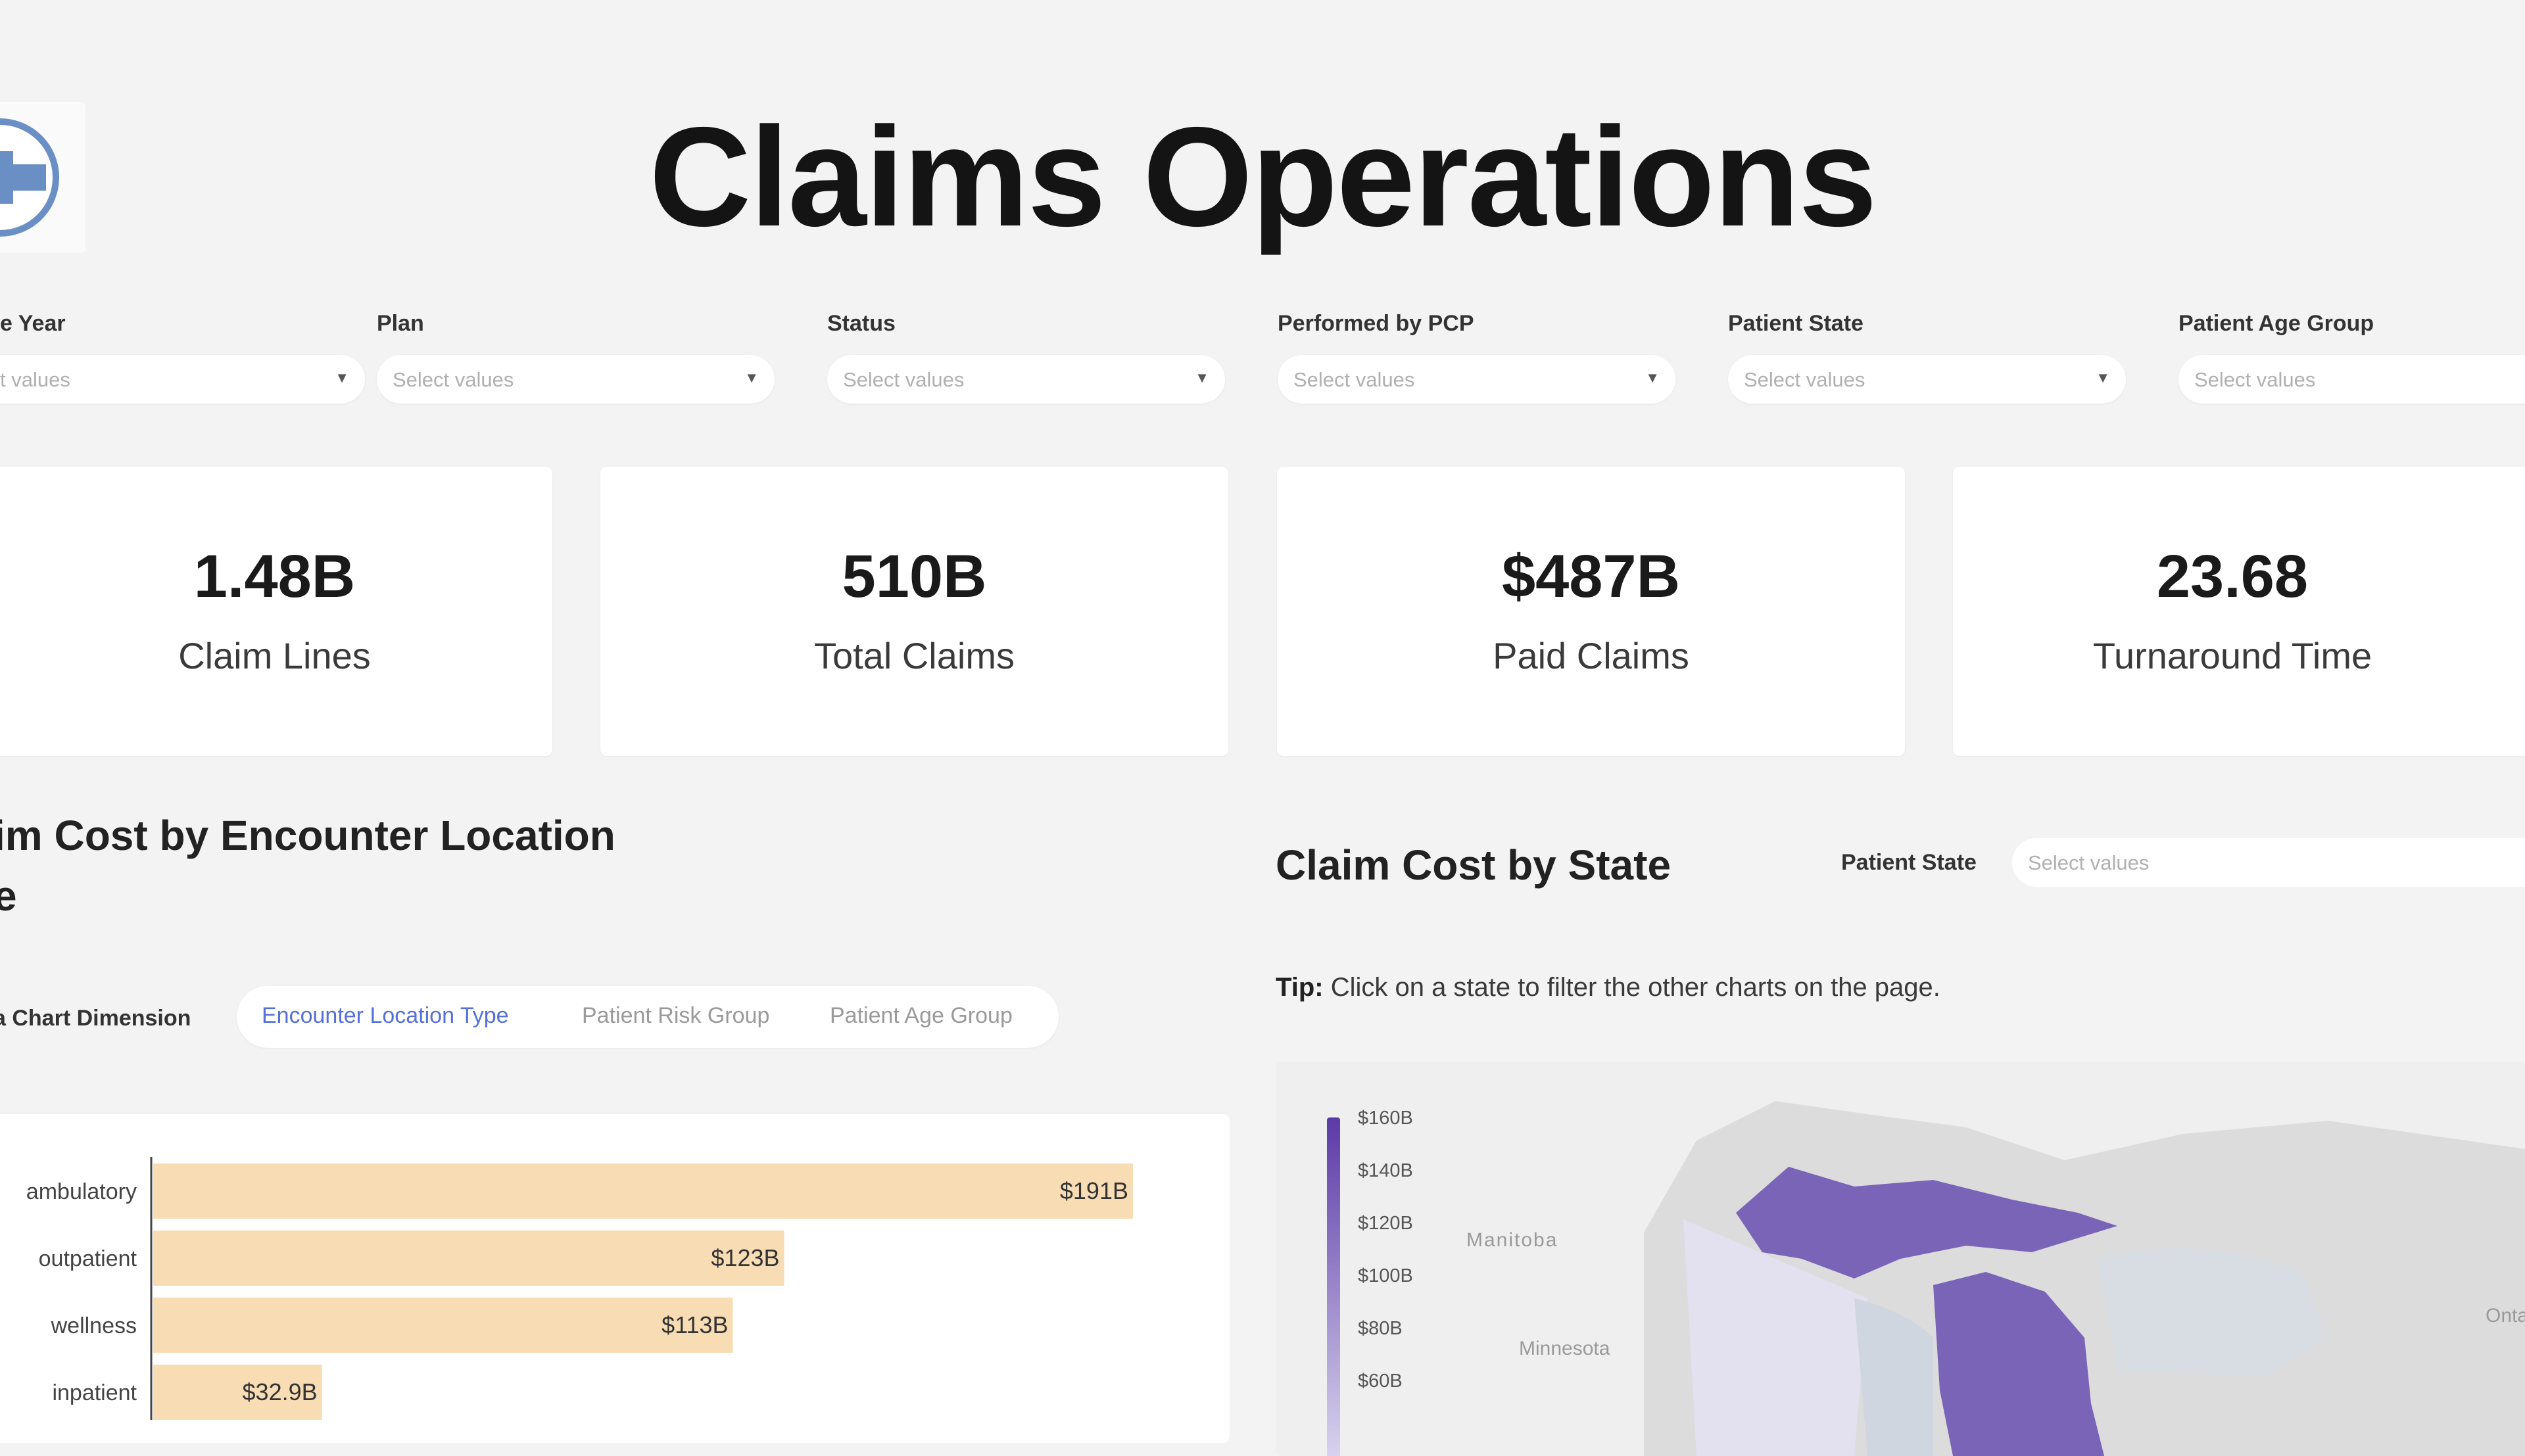 This screenshot has width=2525, height=1456. Describe the element at coordinates (308, 835) in the screenshot. I see `section-title-line: im Cost by Encounter Location` at that location.